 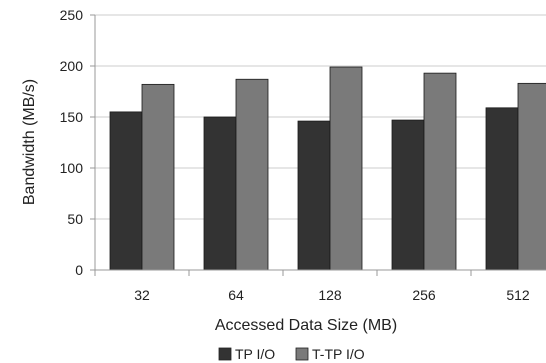 What do you see at coordinates (518, 295) in the screenshot?
I see `x-tick-label: 512` at bounding box center [518, 295].